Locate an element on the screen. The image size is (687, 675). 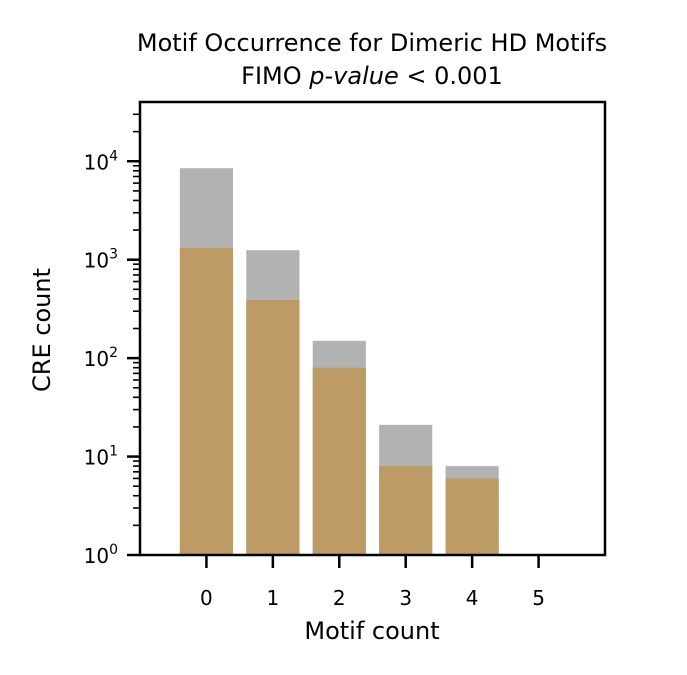
y-tick-label: 10² is located at coordinates (101, 358).